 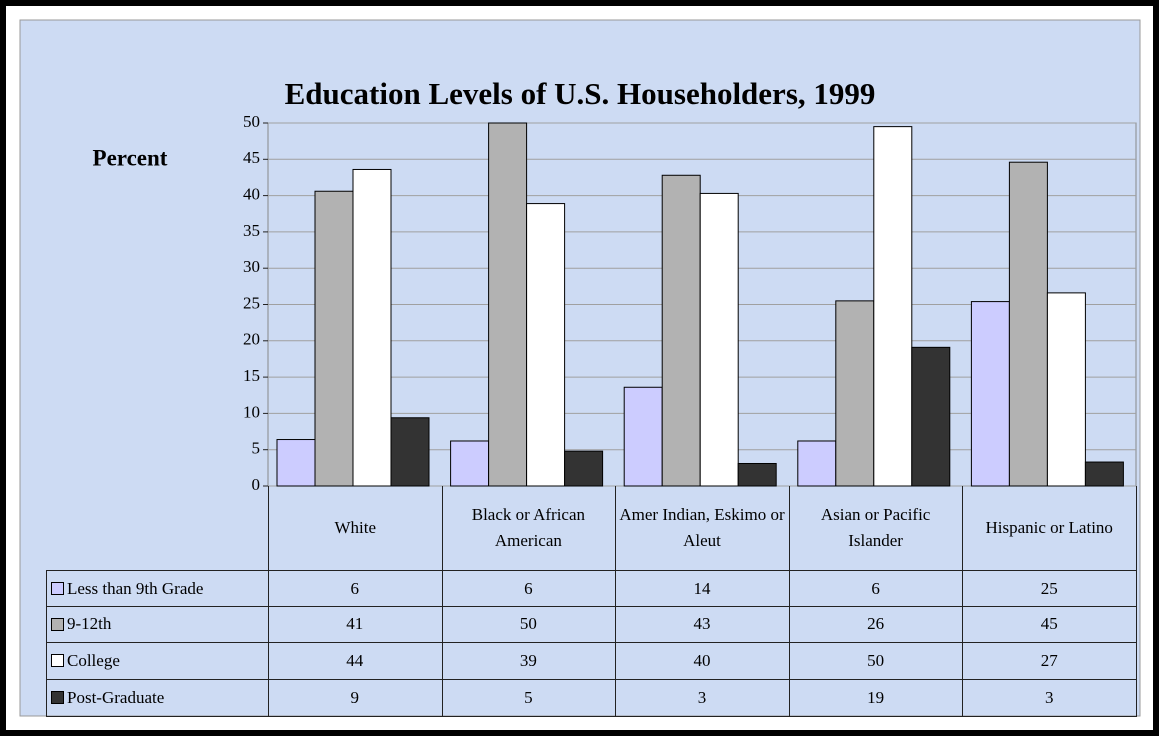 I want to click on x-tick-label: White, so click(x=355, y=528).